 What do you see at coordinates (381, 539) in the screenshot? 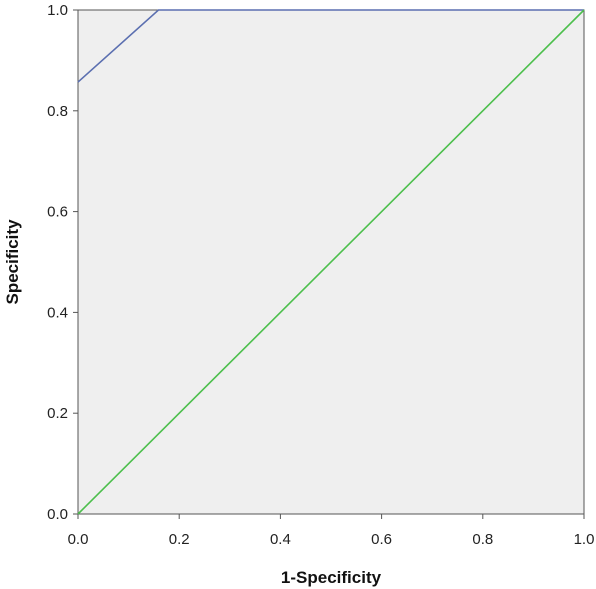
I see `x-tick-label: 0.6` at bounding box center [381, 539].